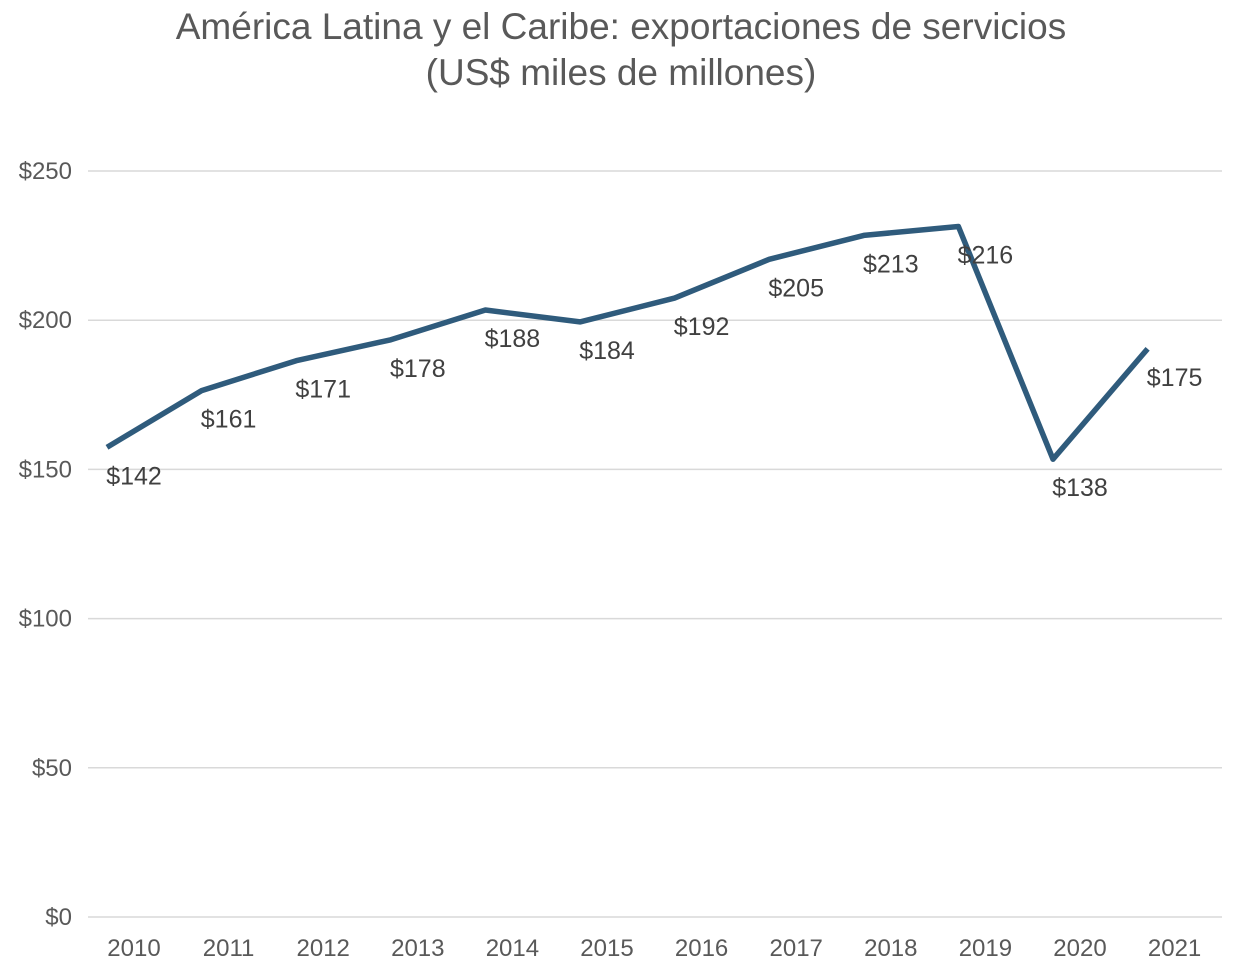  I want to click on y-tick-label: $250, so click(45, 171).